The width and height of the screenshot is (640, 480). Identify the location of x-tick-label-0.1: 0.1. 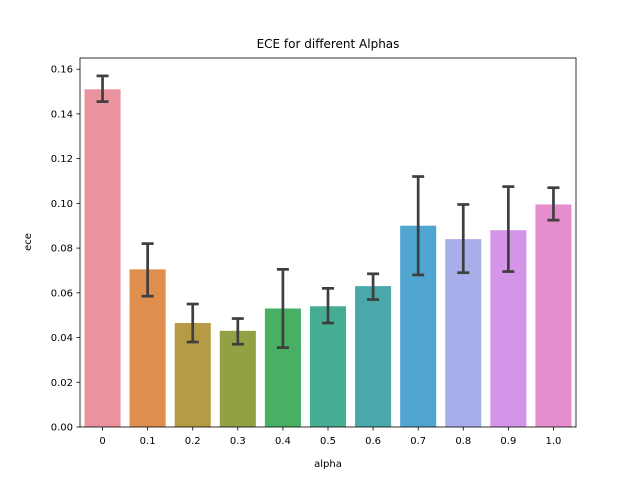
(148, 441).